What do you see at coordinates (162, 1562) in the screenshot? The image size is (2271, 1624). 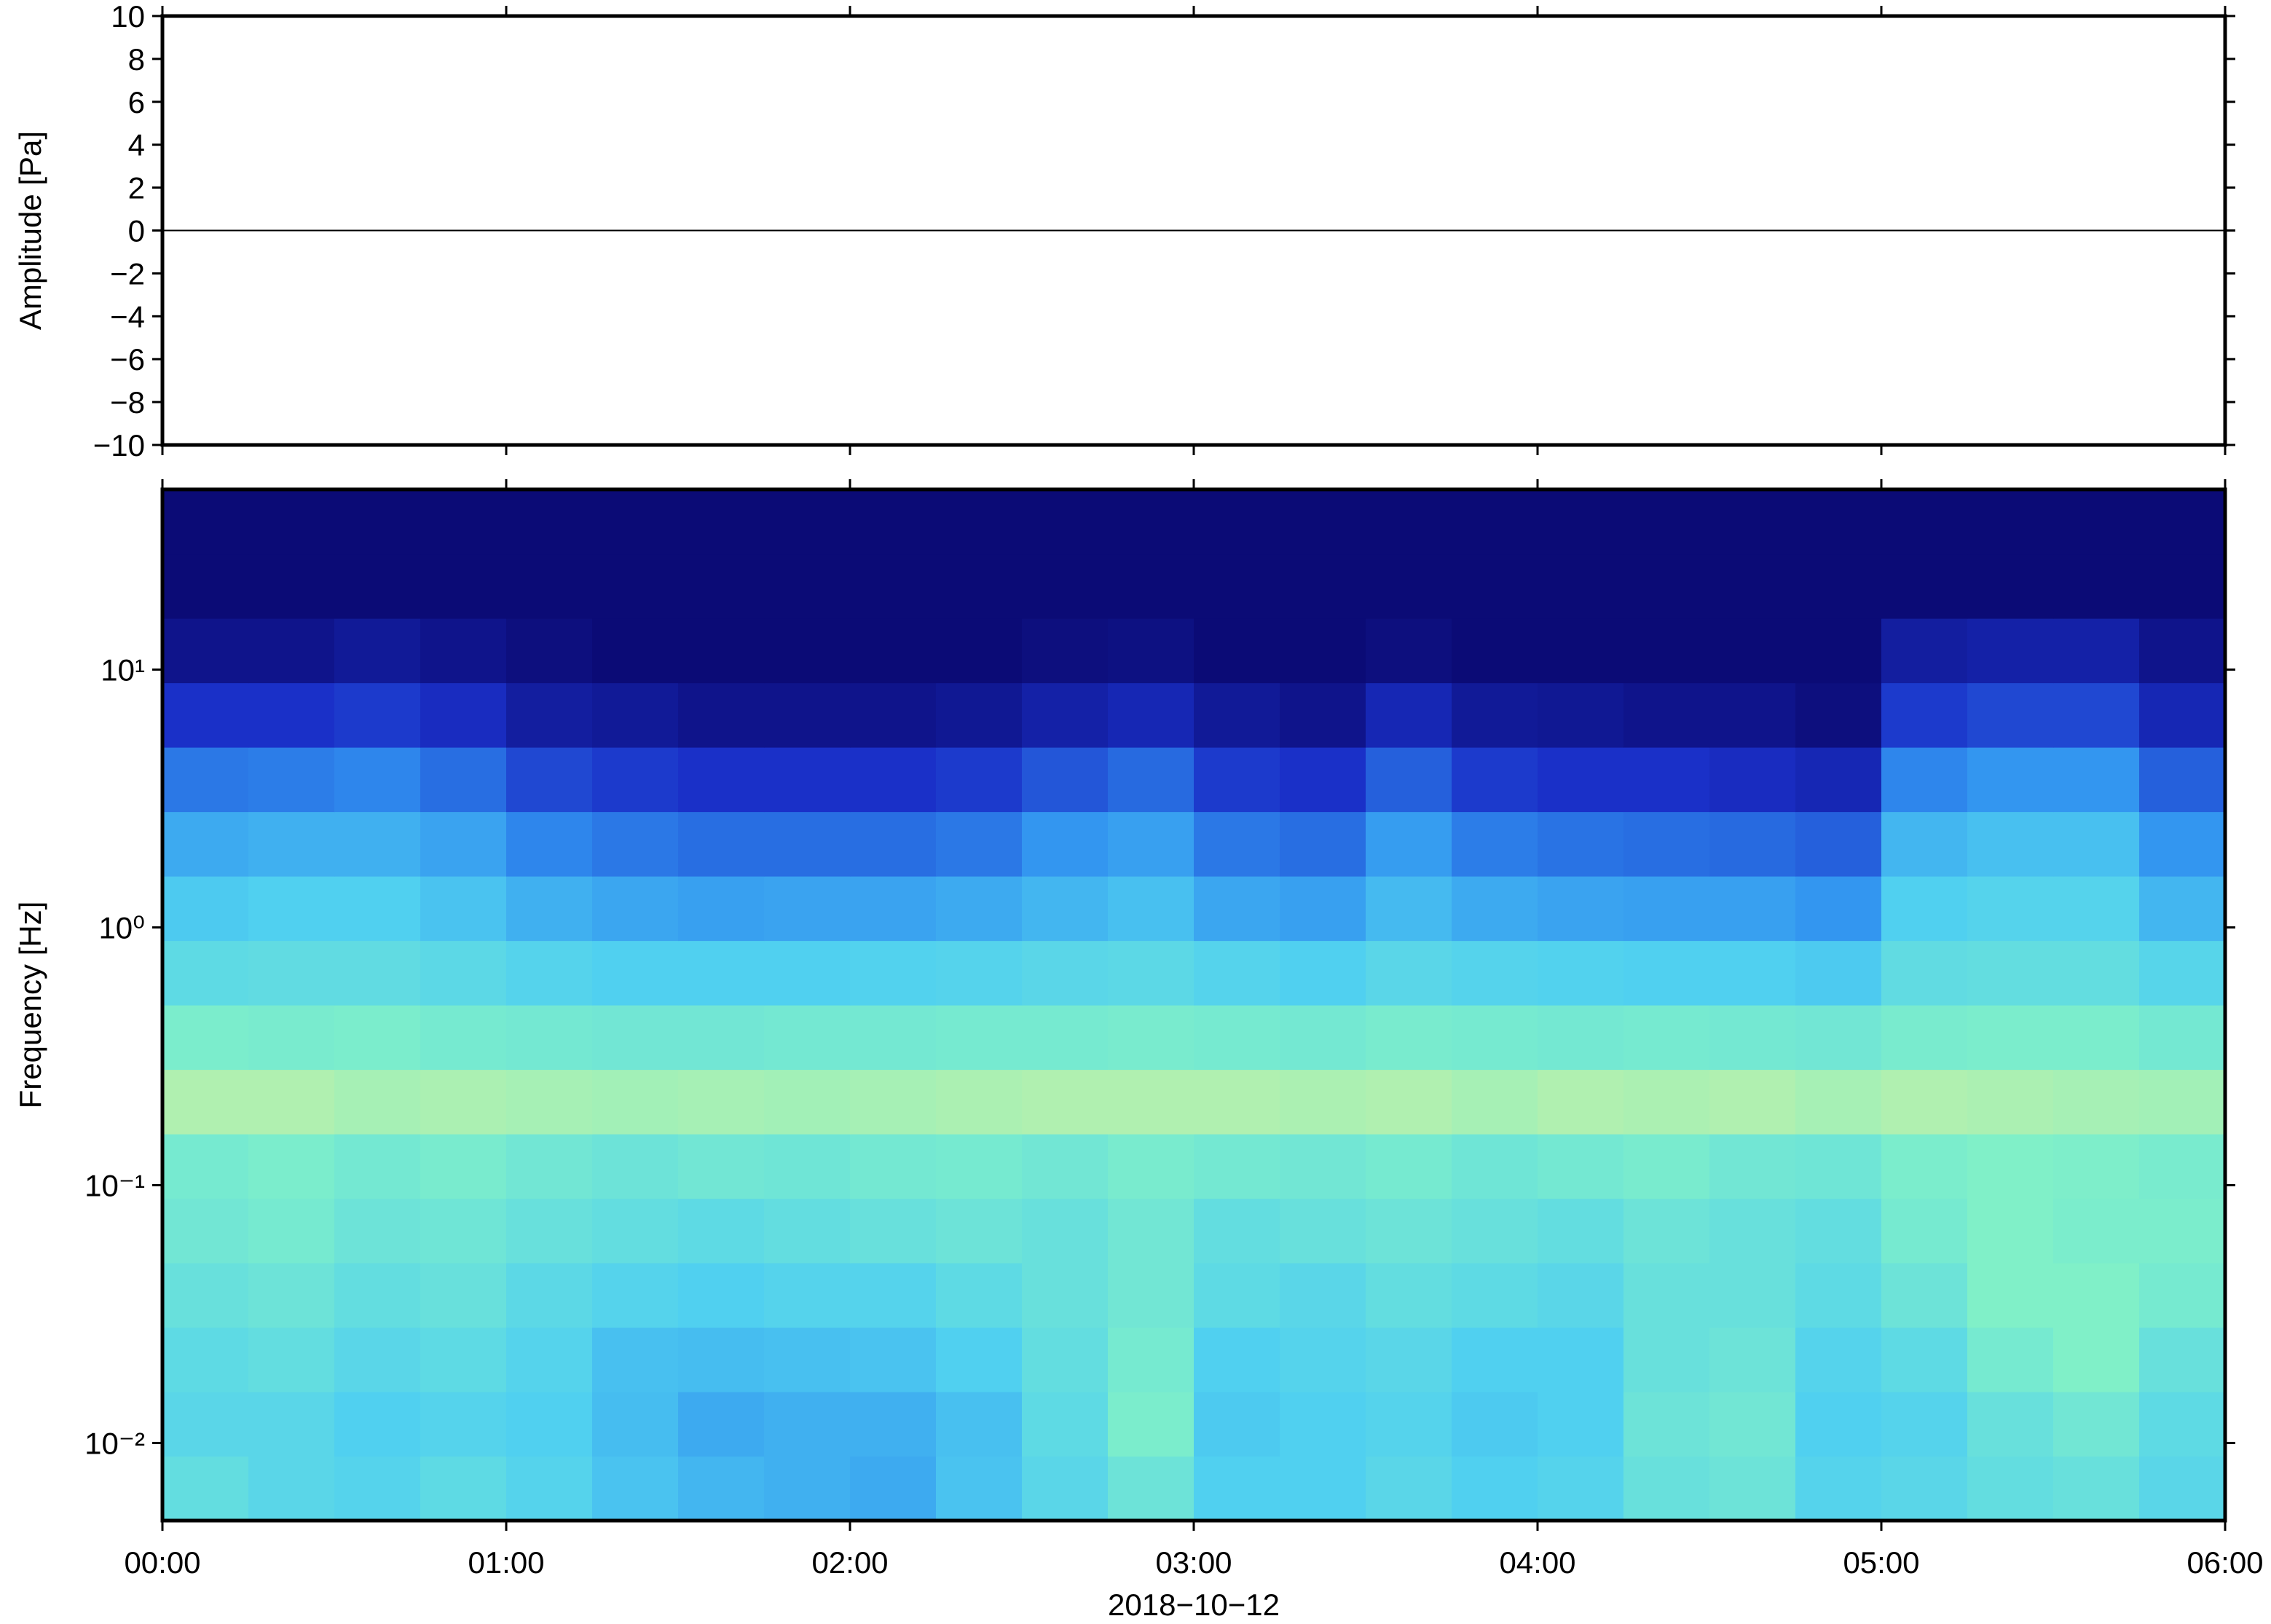 I see `x-tick-label: 00:00` at bounding box center [162, 1562].